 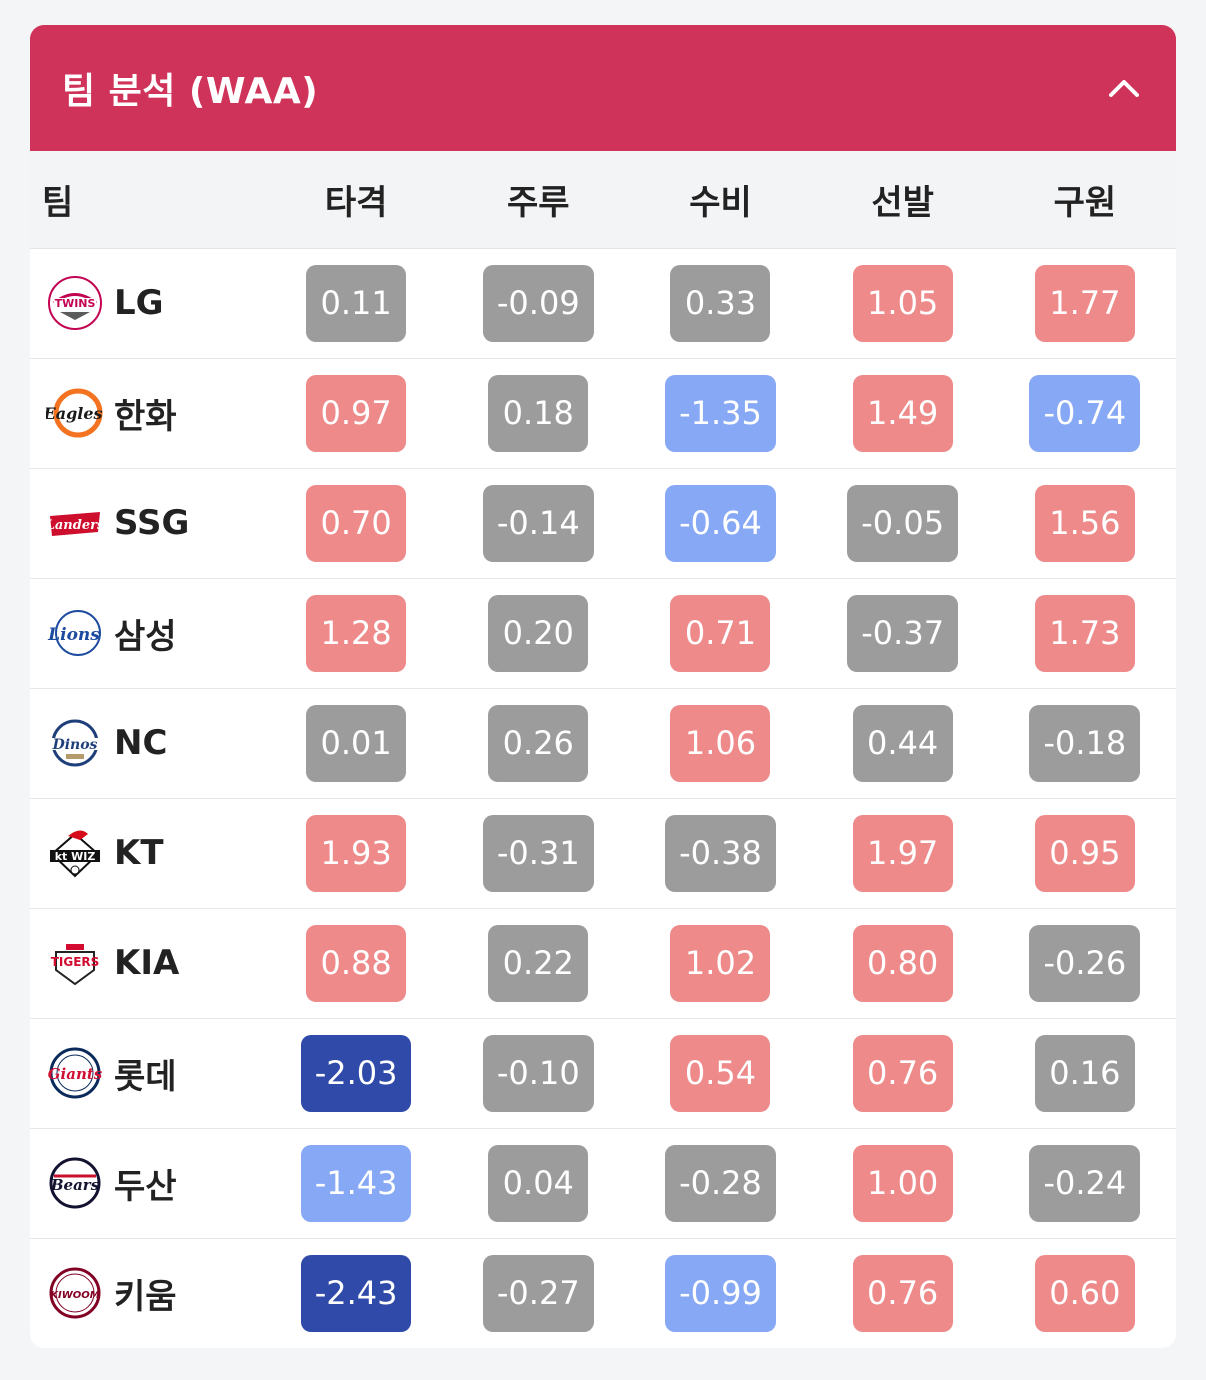 What do you see at coordinates (720, 853) in the screenshot?
I see `defense-cell: -0.38` at bounding box center [720, 853].